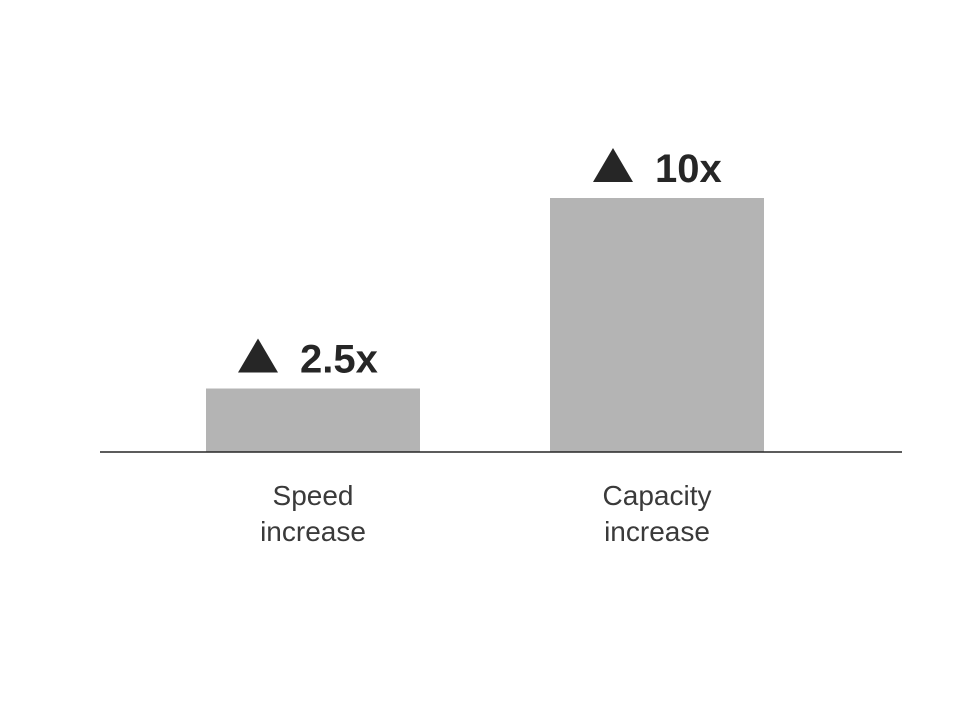 The image size is (972, 702). What do you see at coordinates (688, 169) in the screenshot?
I see `value-label-1: 10x` at bounding box center [688, 169].